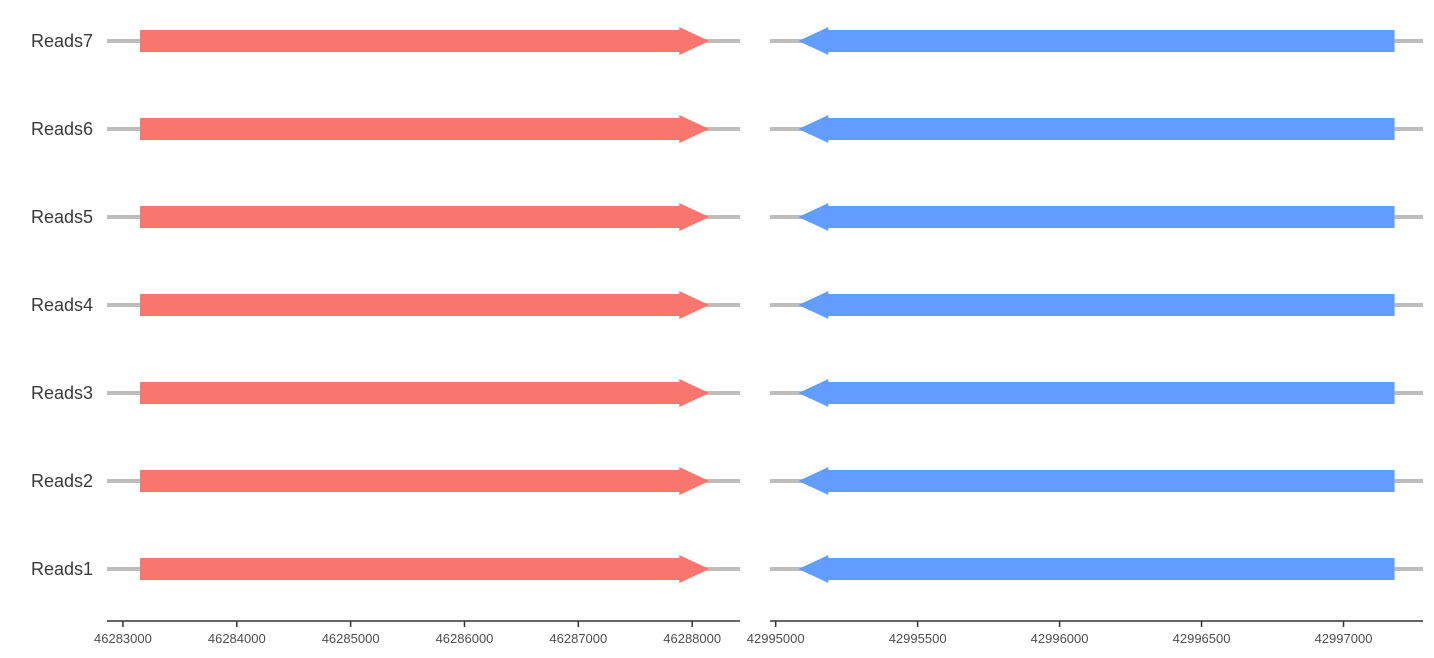 This screenshot has height=658, width=1434. Describe the element at coordinates (351, 638) in the screenshot. I see `x-tick-label: 46285000` at that location.